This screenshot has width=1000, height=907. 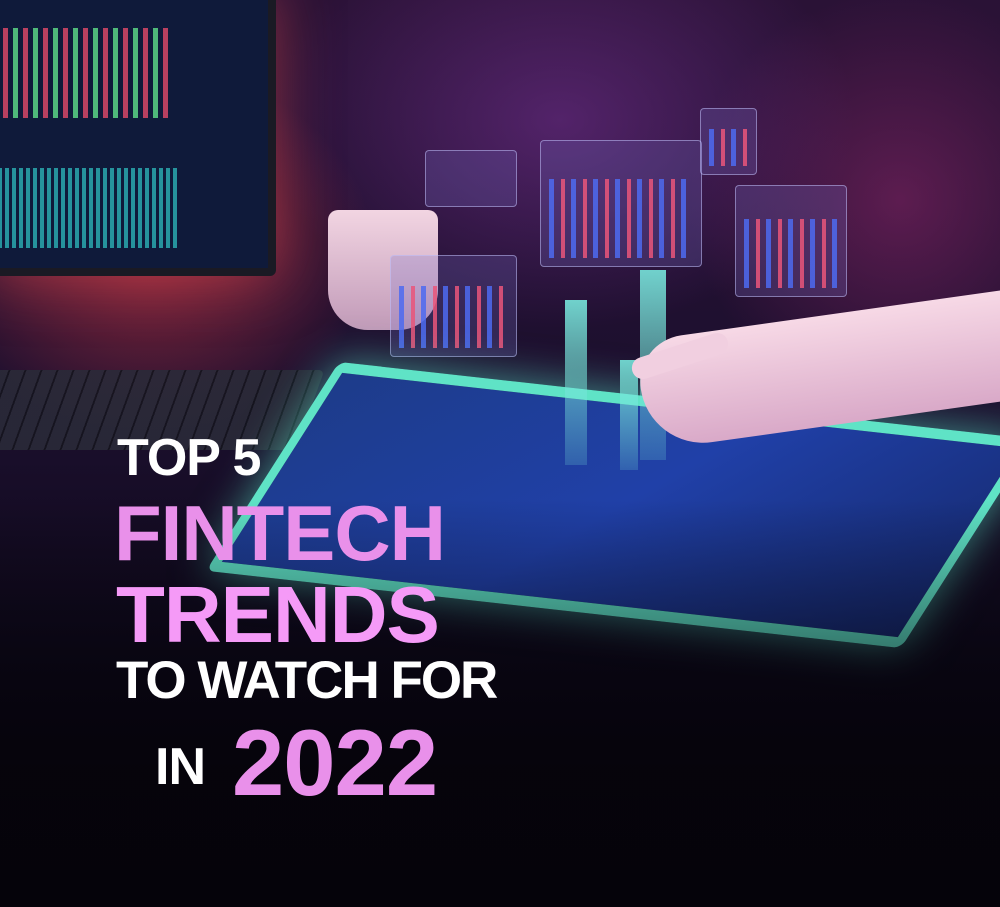 I want to click on headline-year: 2022, so click(x=335, y=762).